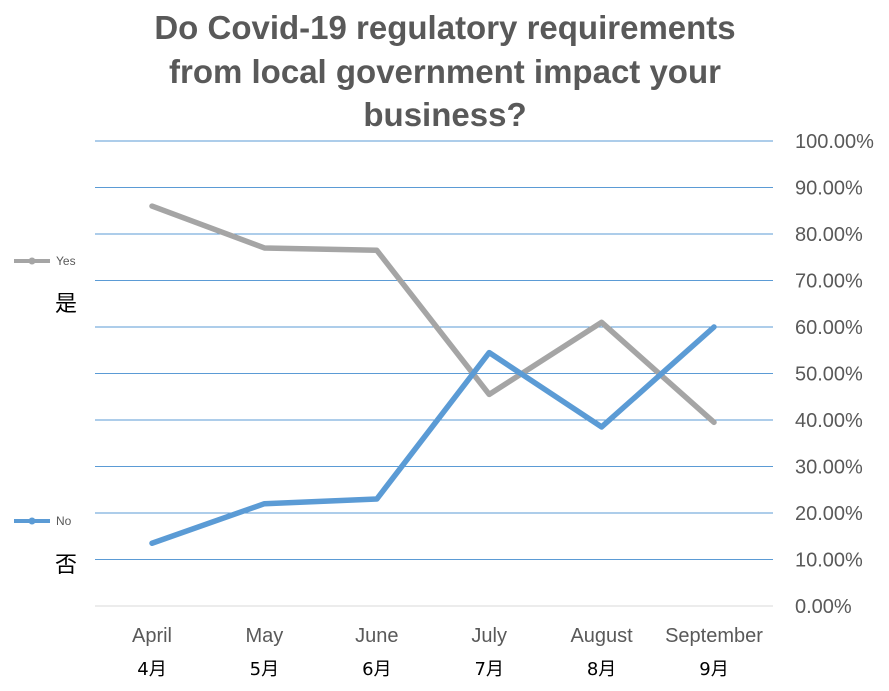 Image resolution: width=889 pixels, height=691 pixels. What do you see at coordinates (66, 261) in the screenshot?
I see `legend-label: Yes` at bounding box center [66, 261].